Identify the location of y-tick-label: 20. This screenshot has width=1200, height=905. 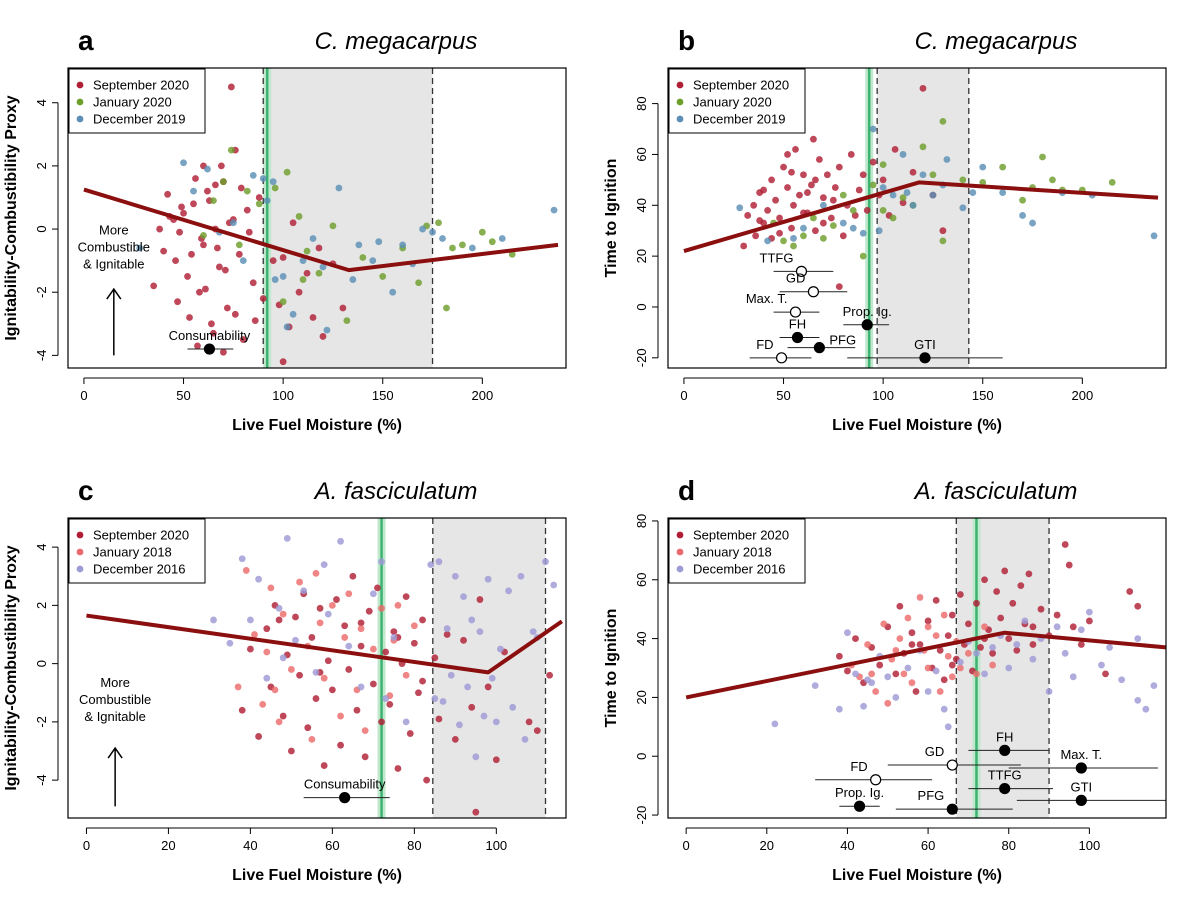
(641, 697).